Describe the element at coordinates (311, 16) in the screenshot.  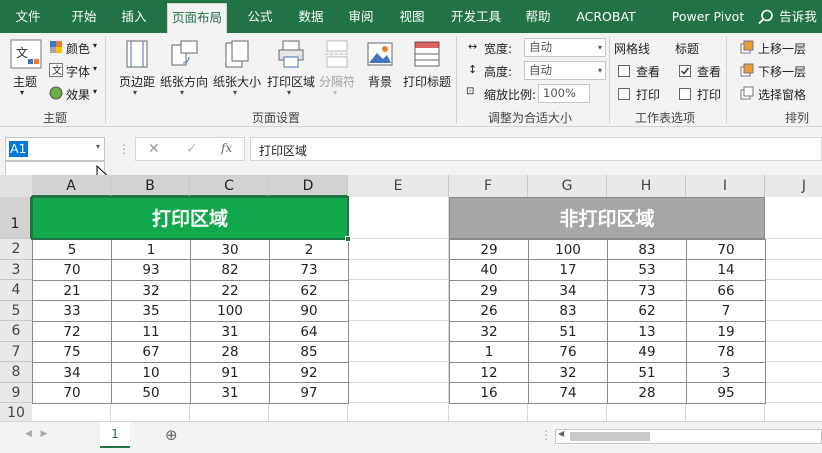
I see `ribbon-tab: 数据` at that location.